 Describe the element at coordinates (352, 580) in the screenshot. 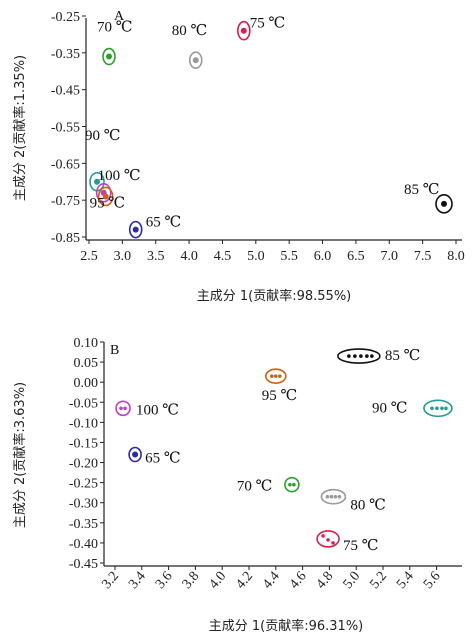

I see `x-tick-label: 5.0` at that location.